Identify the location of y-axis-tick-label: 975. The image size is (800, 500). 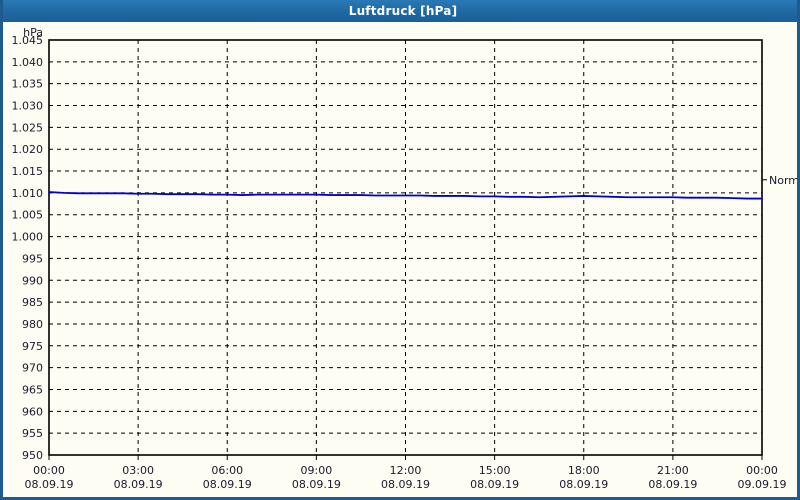
(32, 346).